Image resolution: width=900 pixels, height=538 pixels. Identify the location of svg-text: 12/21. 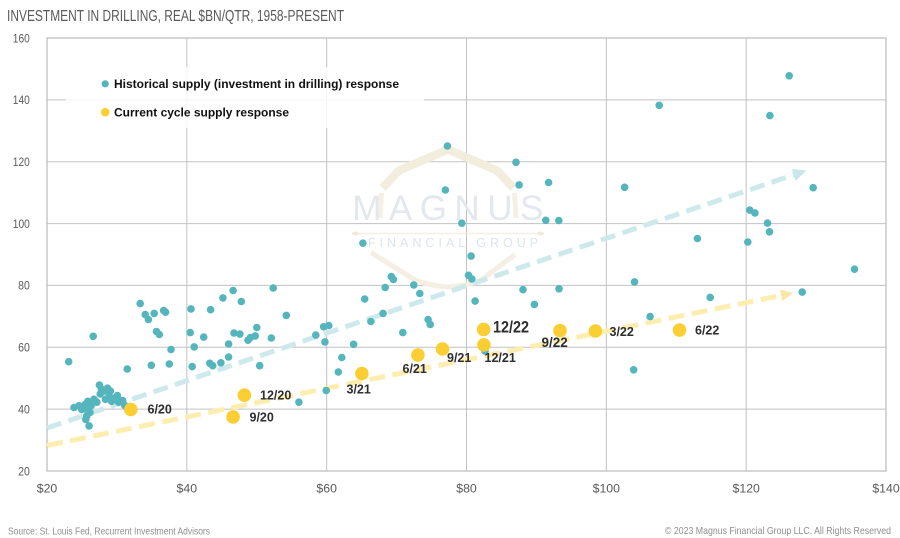
(500, 358).